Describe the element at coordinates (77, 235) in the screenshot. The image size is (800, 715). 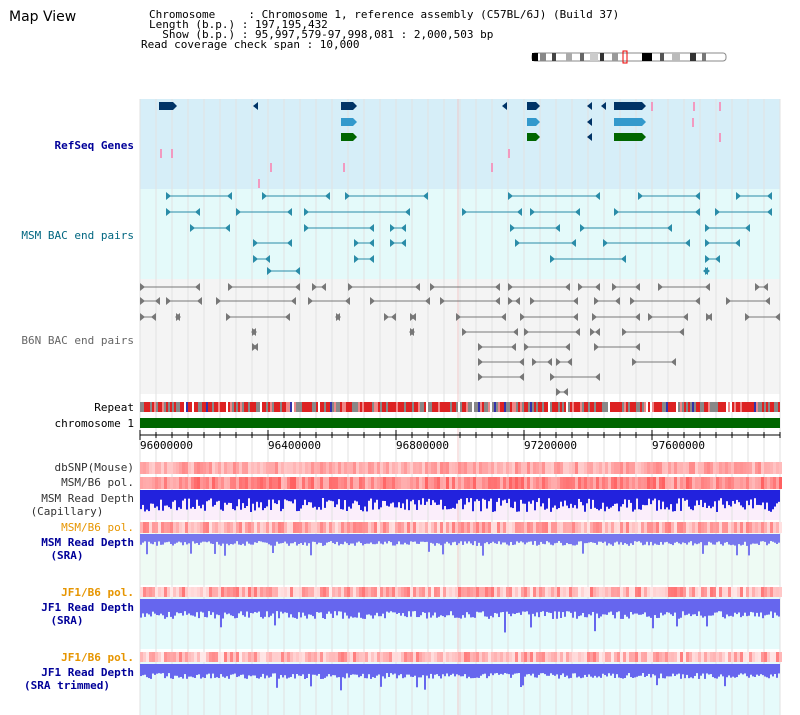
I see `track-label-msm-bac: MSM BAC end pairs` at that location.